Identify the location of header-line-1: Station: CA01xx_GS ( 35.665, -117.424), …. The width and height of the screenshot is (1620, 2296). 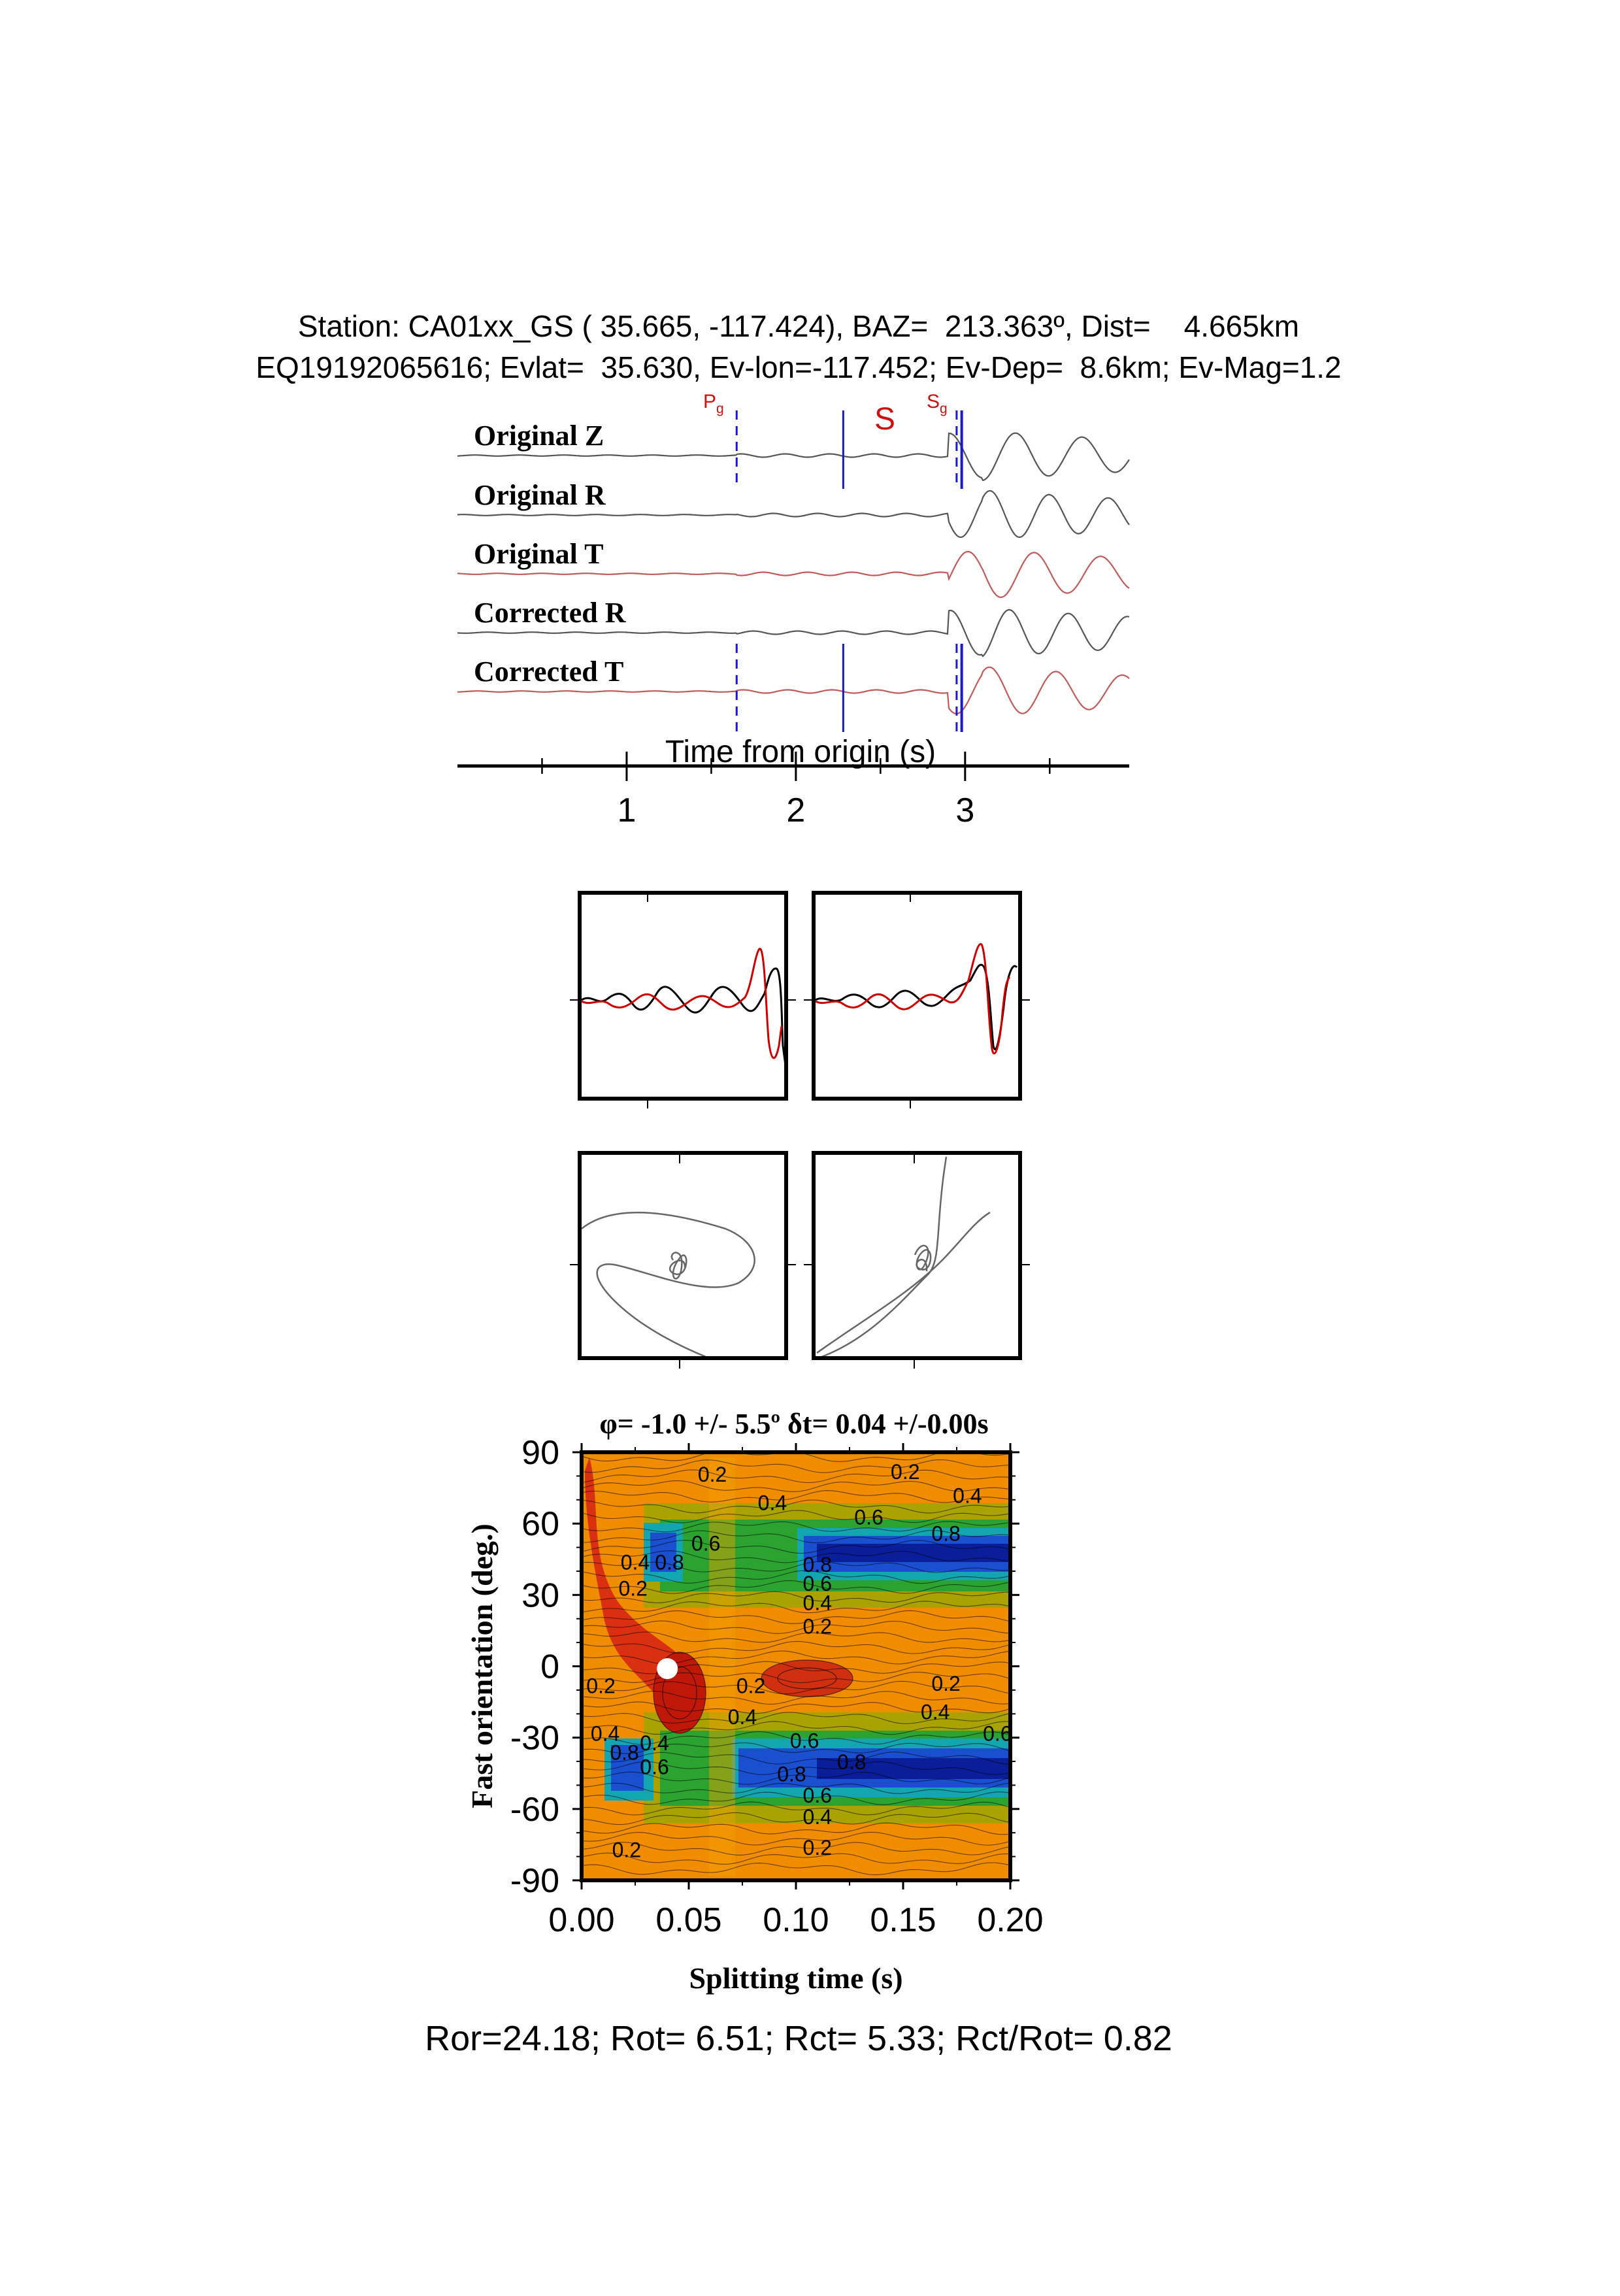
(799, 326).